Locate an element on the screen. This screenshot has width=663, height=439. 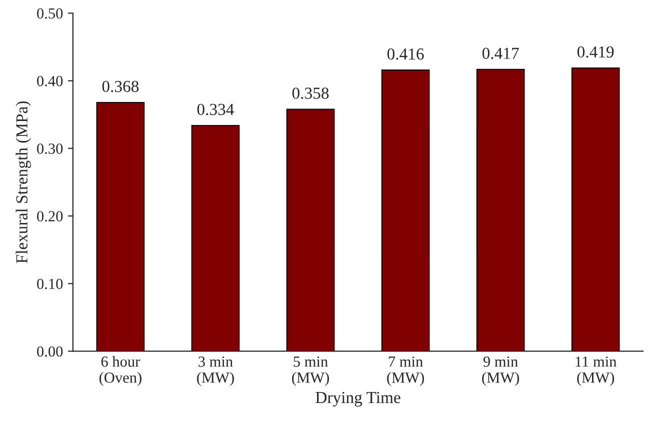
x-tick-label: 7 min (MW) is located at coordinates (405, 371).